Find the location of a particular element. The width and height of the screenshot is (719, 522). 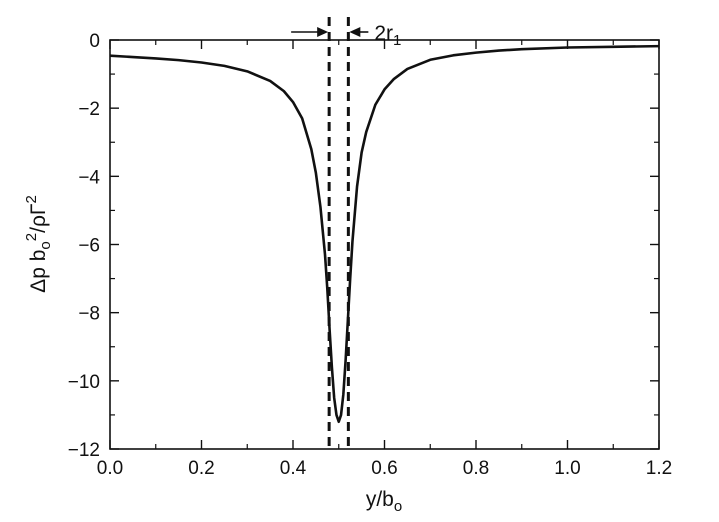

y-axis-title: Δp bo2/ρΓ2 is located at coordinates (38, 244).